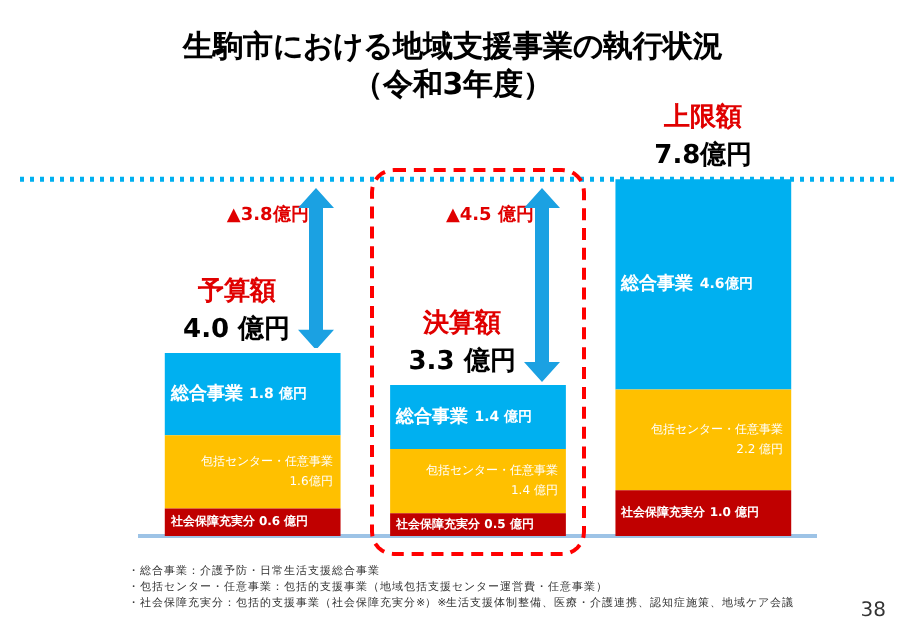 This screenshot has width=906, height=640. I want to click on total-label: 7.8億円, so click(703, 155).